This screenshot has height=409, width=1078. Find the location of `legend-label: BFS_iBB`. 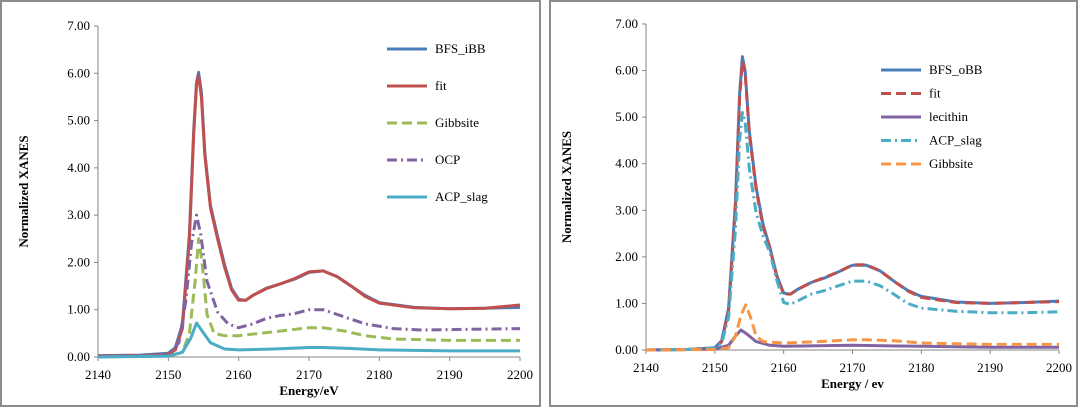

legend-label: BFS_iBB is located at coordinates (460, 48).